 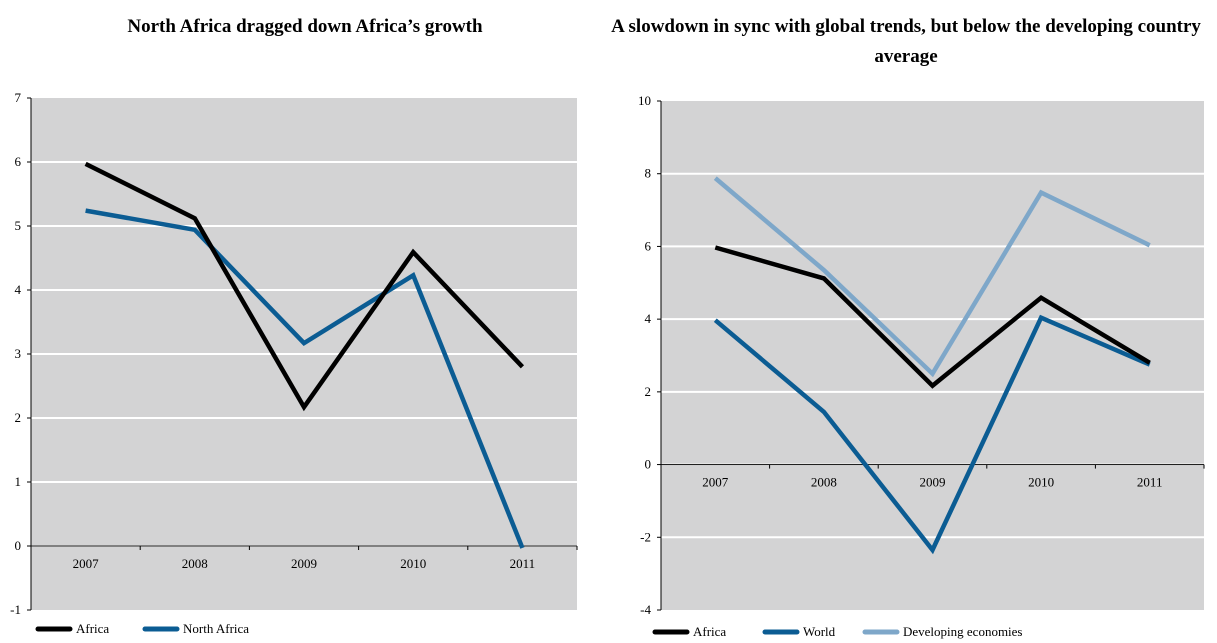 I want to click on legend-label-right-2: Developing economies, so click(x=963, y=631).